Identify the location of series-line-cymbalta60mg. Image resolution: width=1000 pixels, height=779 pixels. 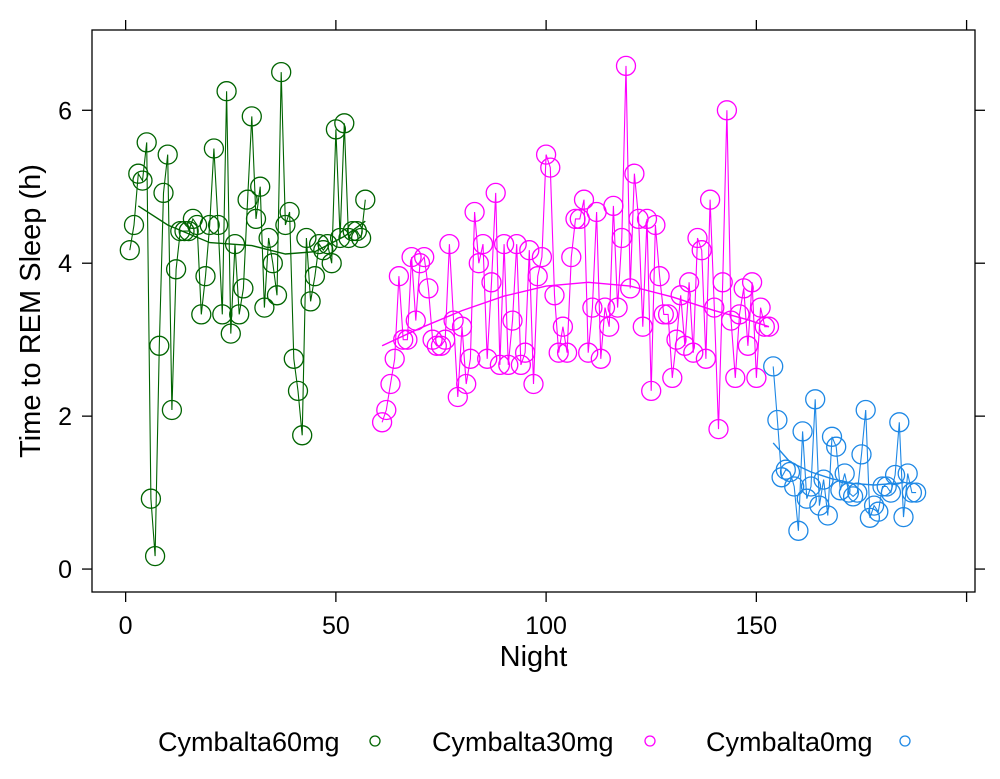
(247, 314).